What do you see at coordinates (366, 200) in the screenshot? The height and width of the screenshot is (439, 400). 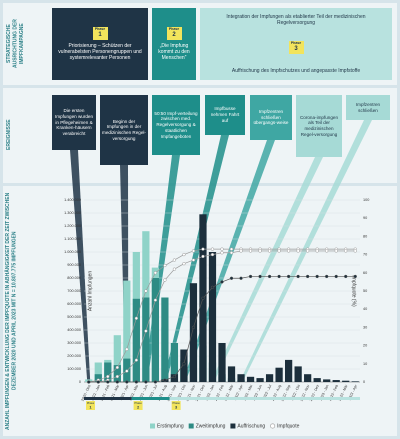 I see `y2-tick-label: 100` at bounding box center [366, 200].